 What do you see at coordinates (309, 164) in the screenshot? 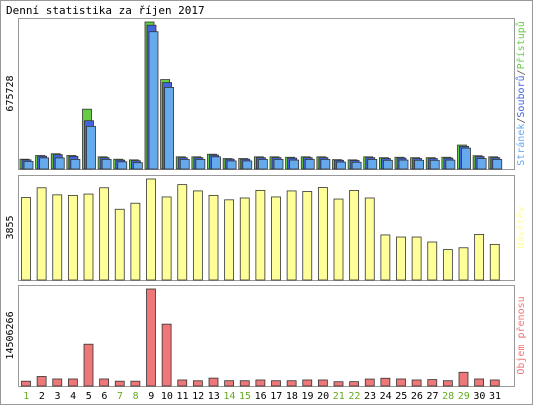
I see `bar-stránek-day-19` at bounding box center [309, 164].